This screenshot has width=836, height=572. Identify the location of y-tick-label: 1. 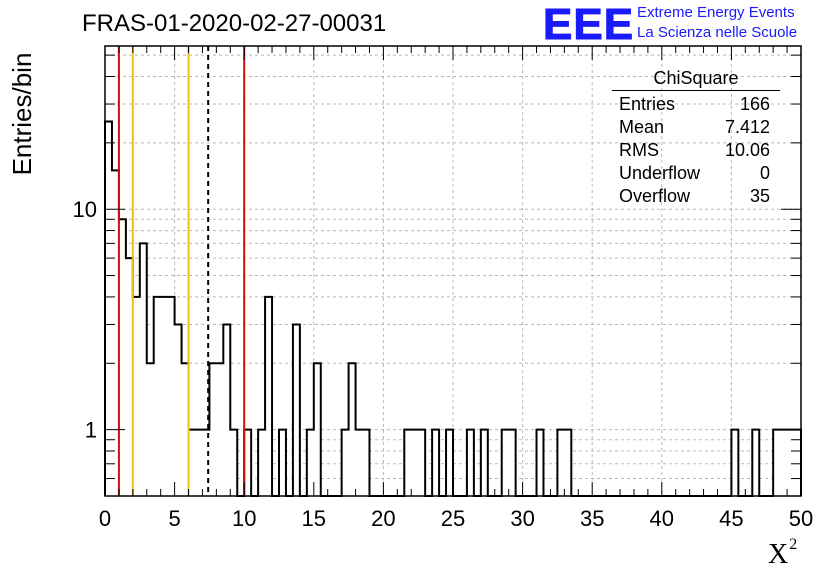
(91, 430).